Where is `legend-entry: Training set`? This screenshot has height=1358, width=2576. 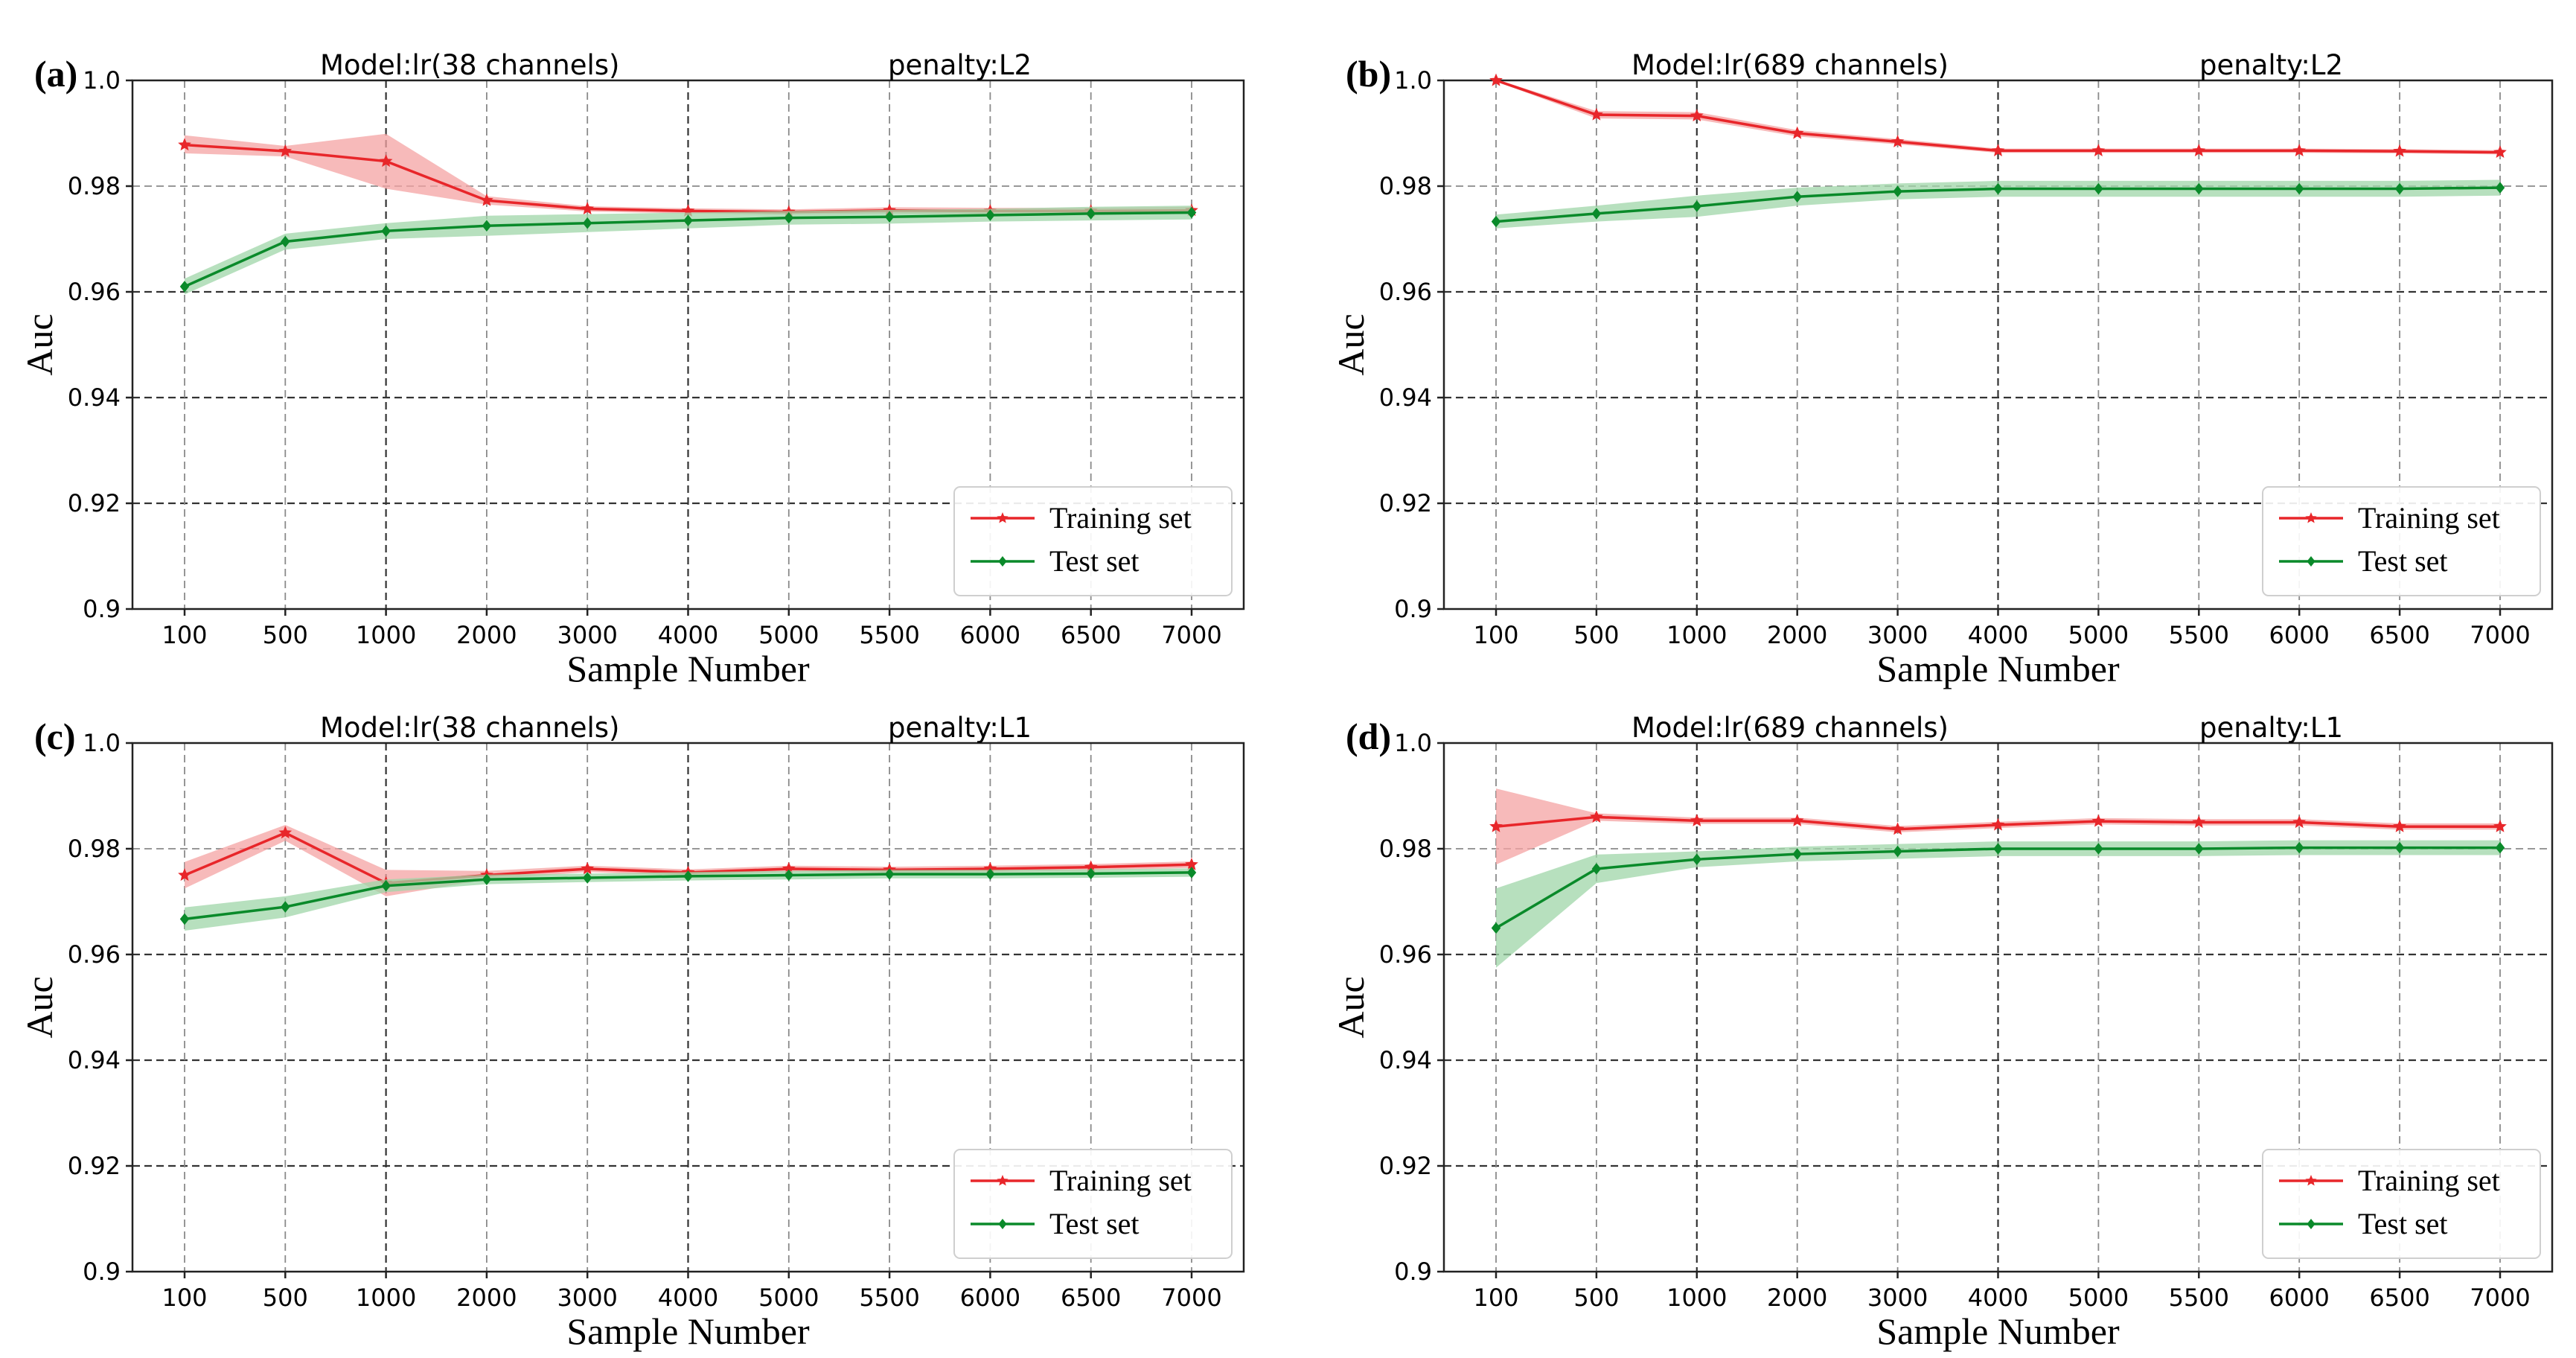 legend-entry: Training set is located at coordinates (2429, 1180).